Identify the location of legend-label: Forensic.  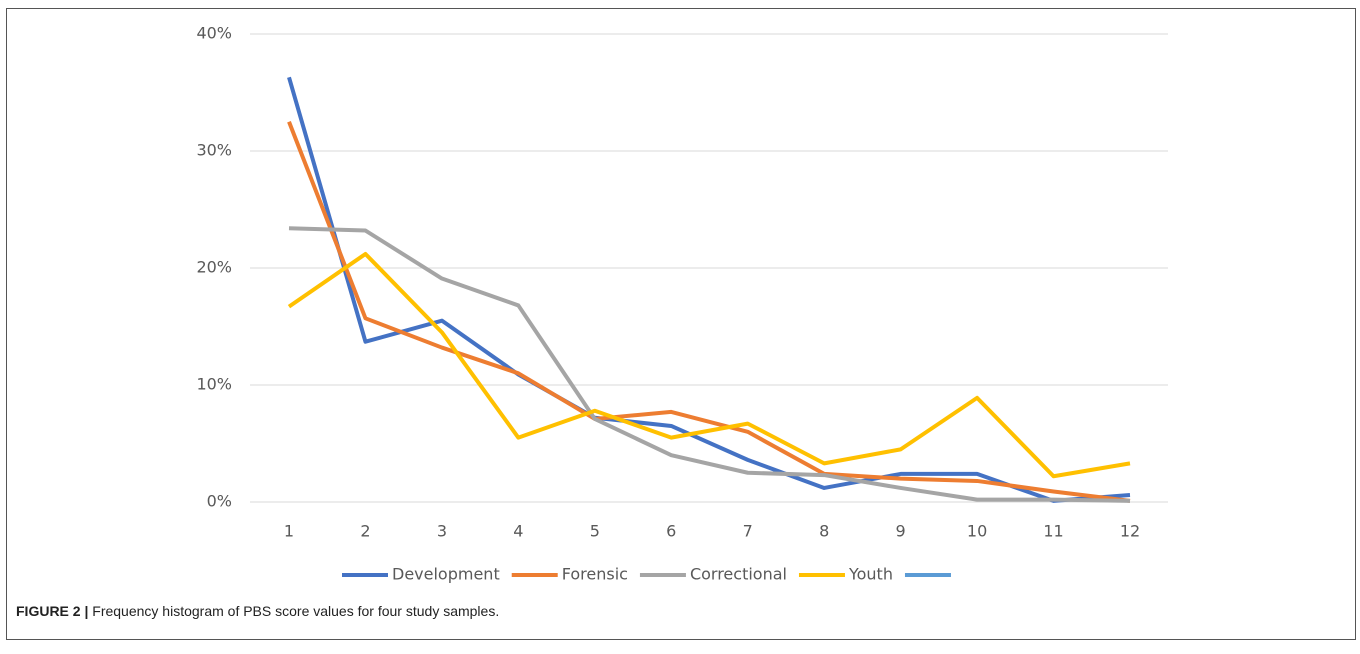
(595, 574).